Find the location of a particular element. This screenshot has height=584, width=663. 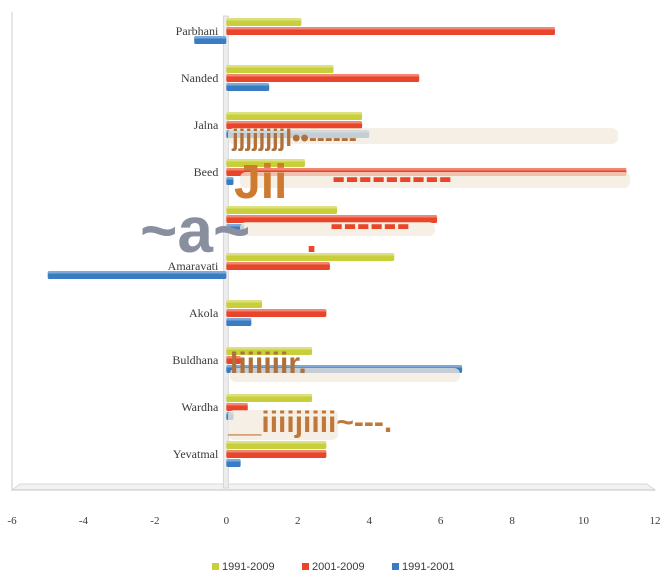

legend: 1991-2009 2001-2009 1991-2001 is located at coordinates (333, 567).